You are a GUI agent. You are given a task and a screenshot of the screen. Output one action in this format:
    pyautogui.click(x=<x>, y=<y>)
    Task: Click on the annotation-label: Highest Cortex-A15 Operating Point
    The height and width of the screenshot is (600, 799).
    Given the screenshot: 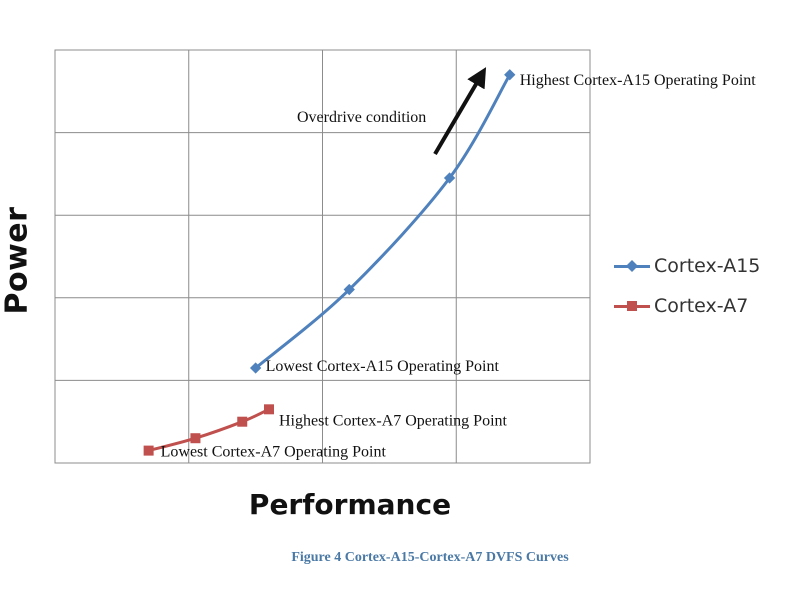 What is the action you would take?
    pyautogui.click(x=638, y=80)
    